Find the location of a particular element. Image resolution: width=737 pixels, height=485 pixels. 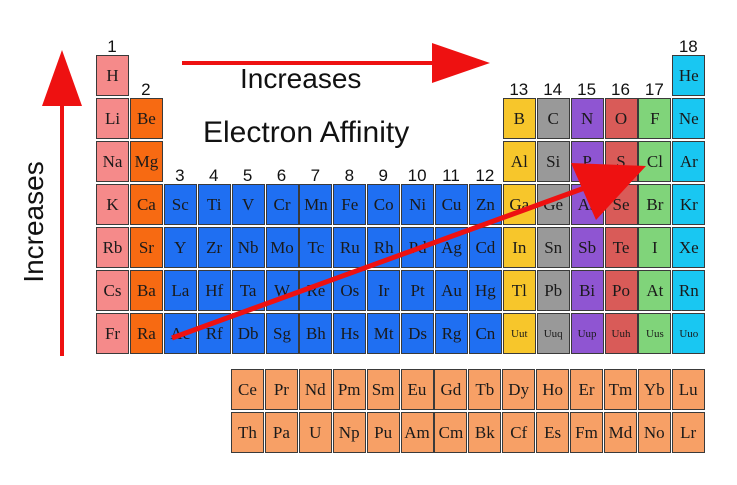

element-ce: Ce is located at coordinates (247, 389).